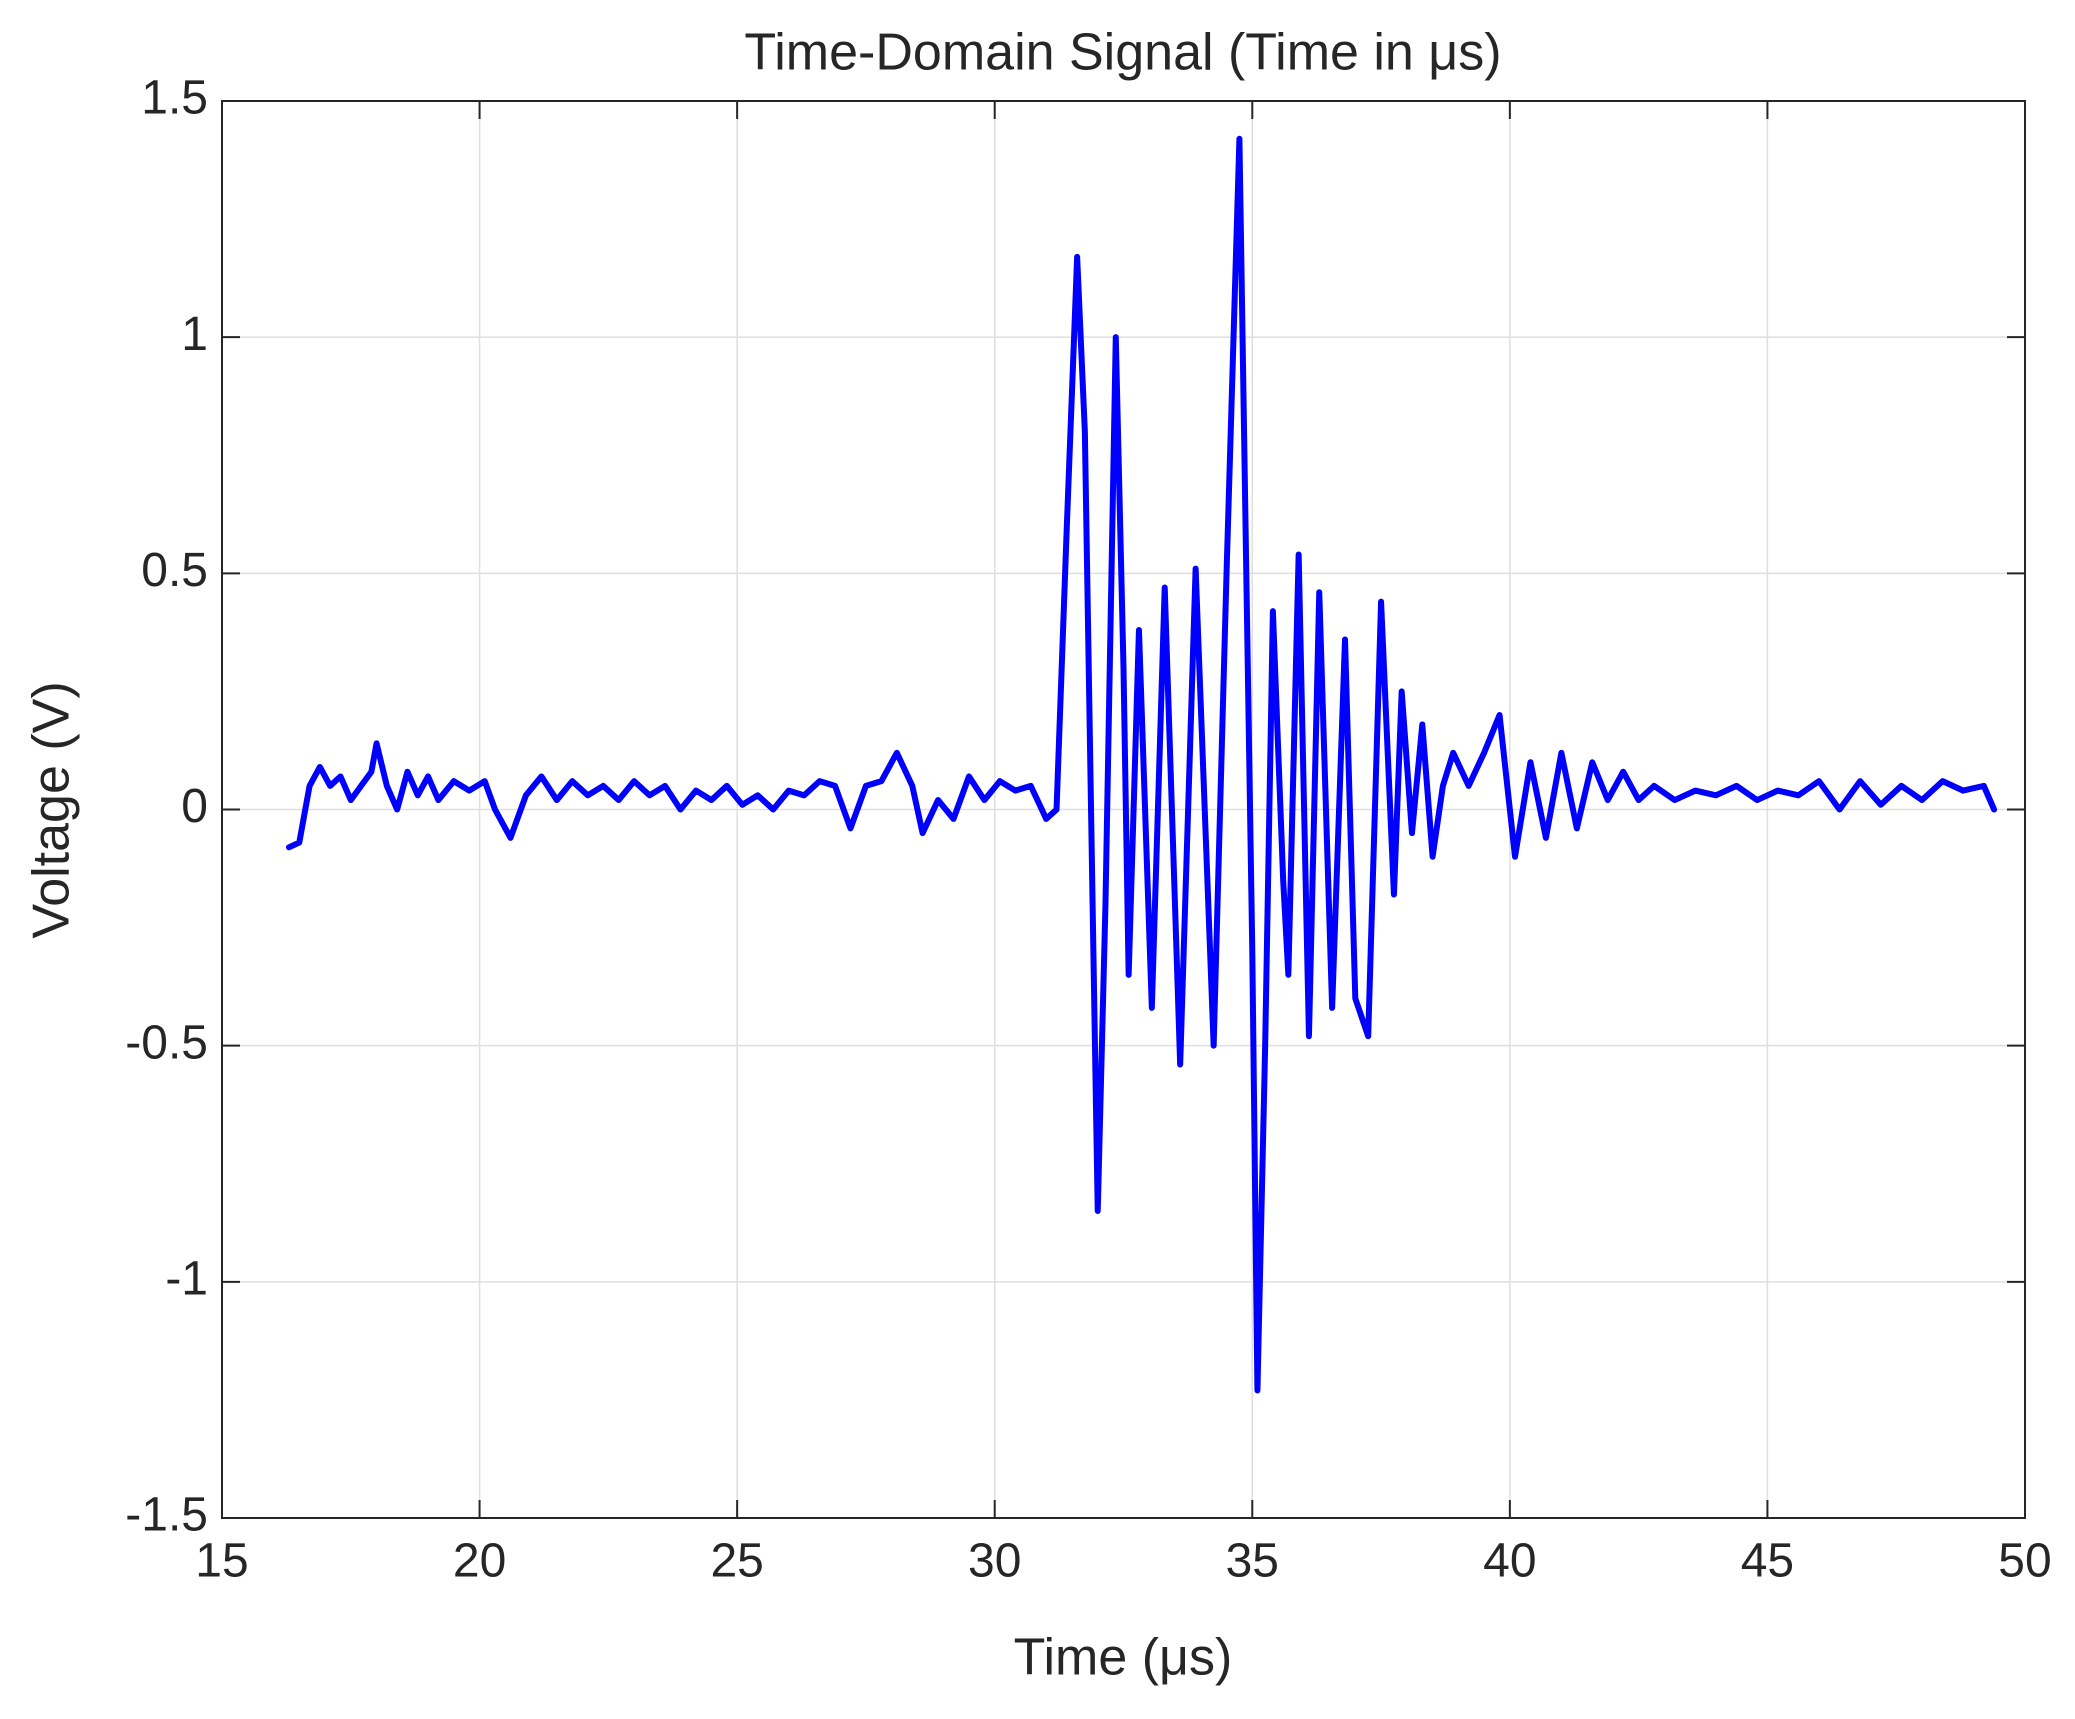 The width and height of the screenshot is (2075, 1719). Describe the element at coordinates (166, 1042) in the screenshot. I see `y-tick-label: -0.5` at that location.